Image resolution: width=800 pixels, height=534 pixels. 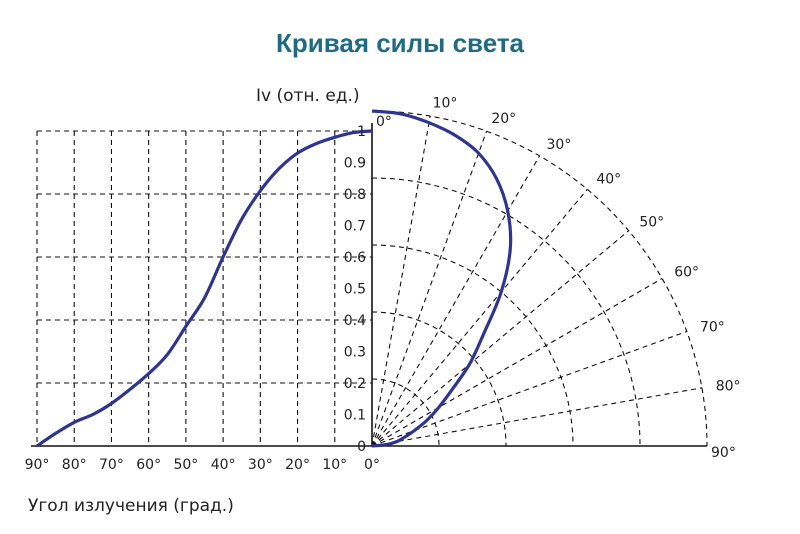 I want to click on polar-tick-label: 90°, so click(x=723, y=453).